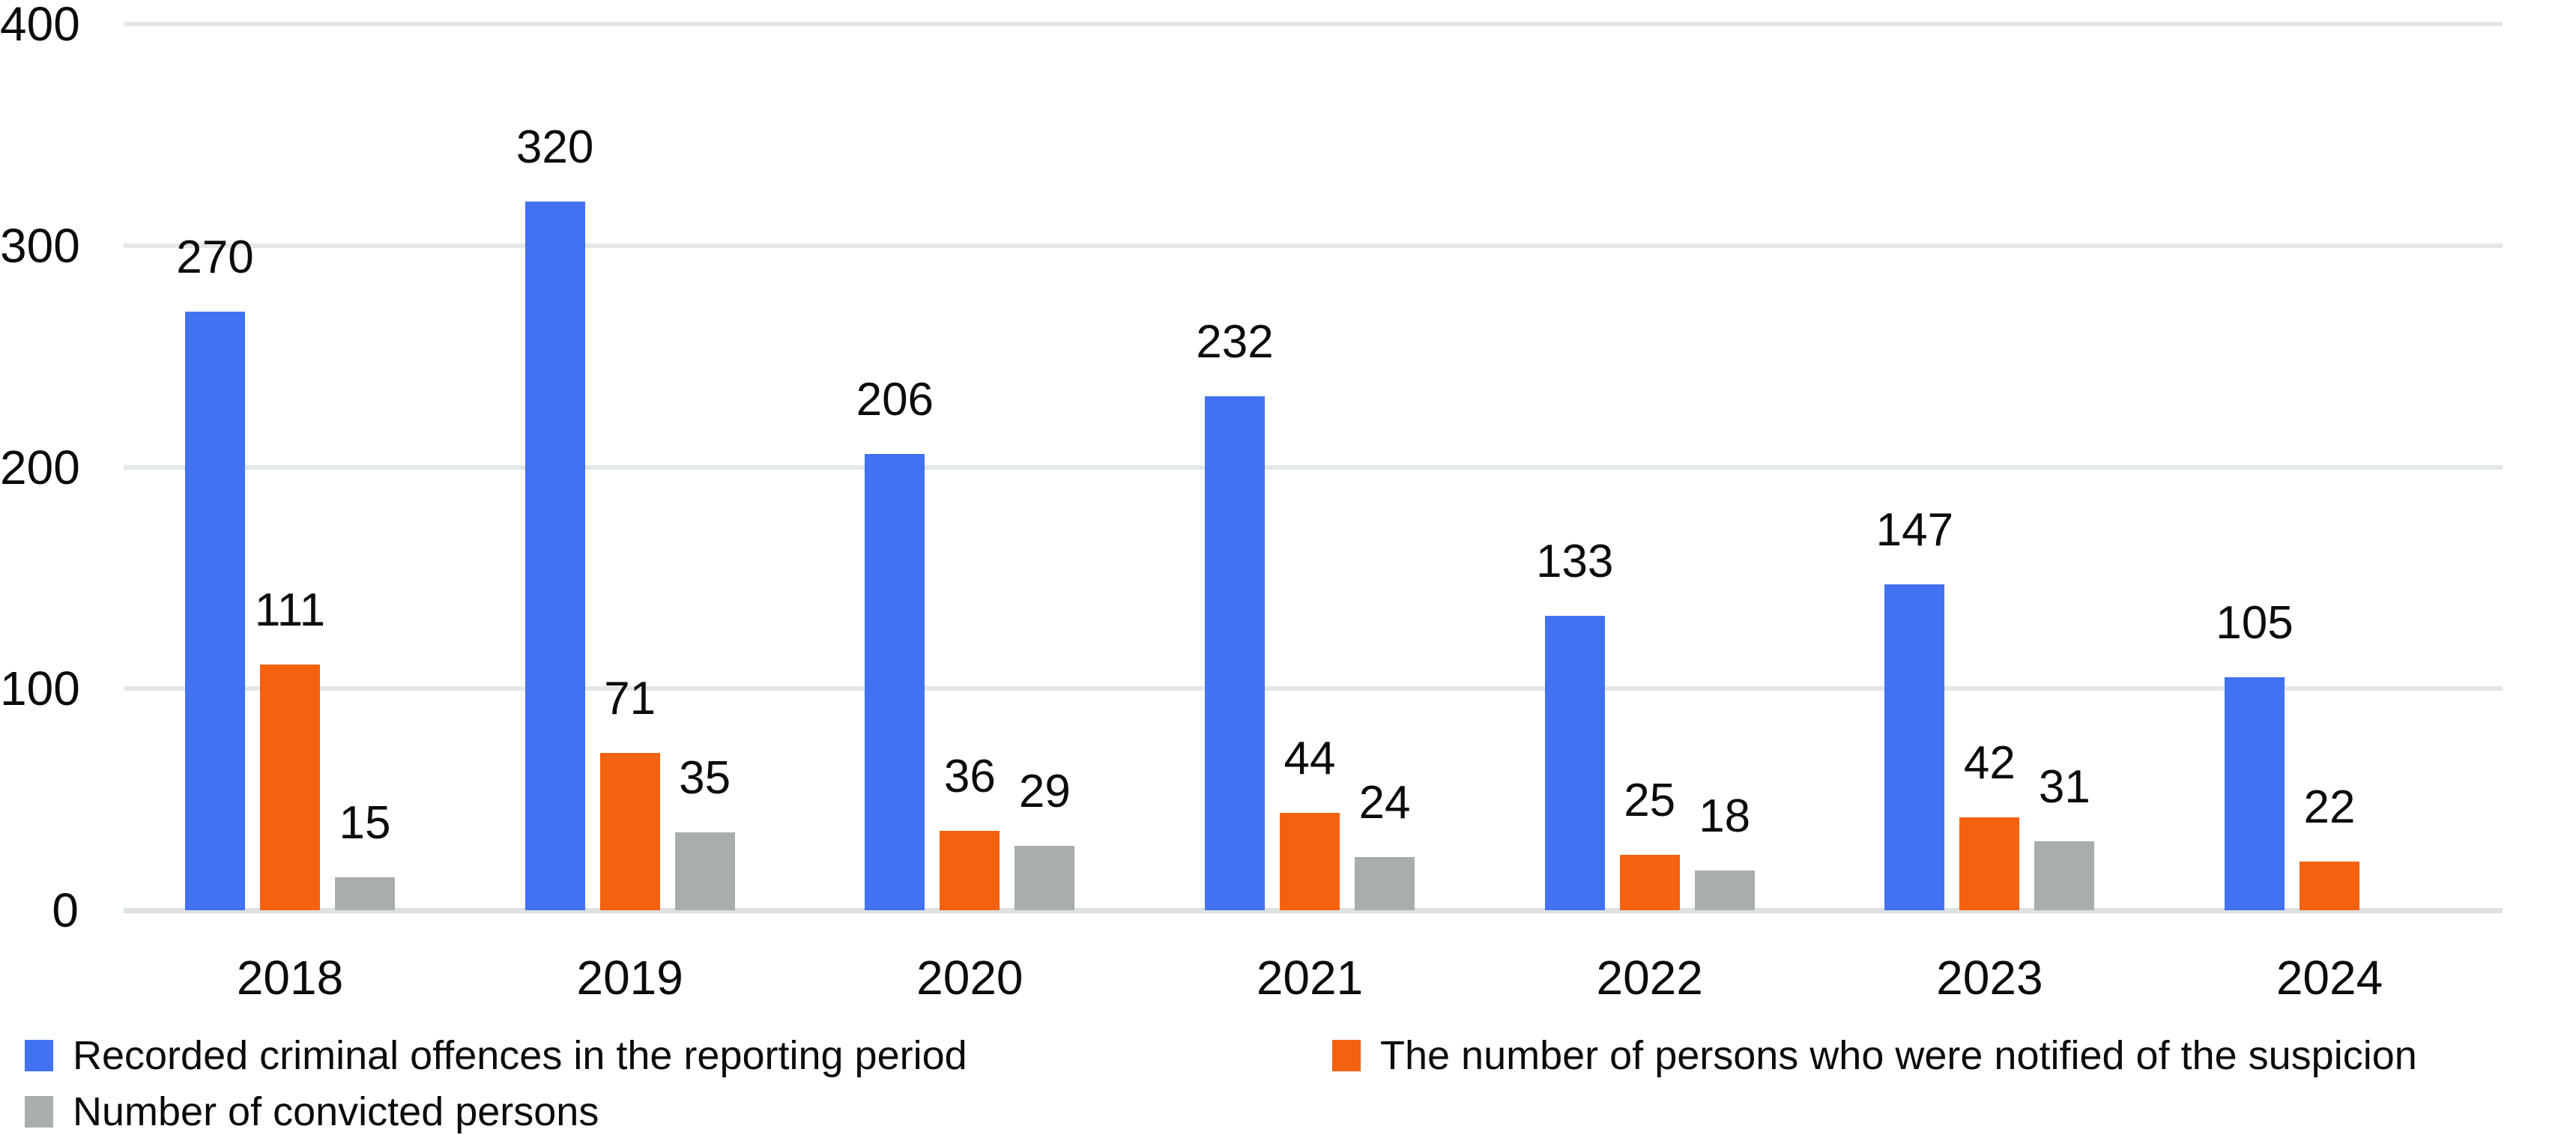 The width and height of the screenshot is (2576, 1135). Describe the element at coordinates (1574, 561) in the screenshot. I see `bar-value-label: 133` at that location.